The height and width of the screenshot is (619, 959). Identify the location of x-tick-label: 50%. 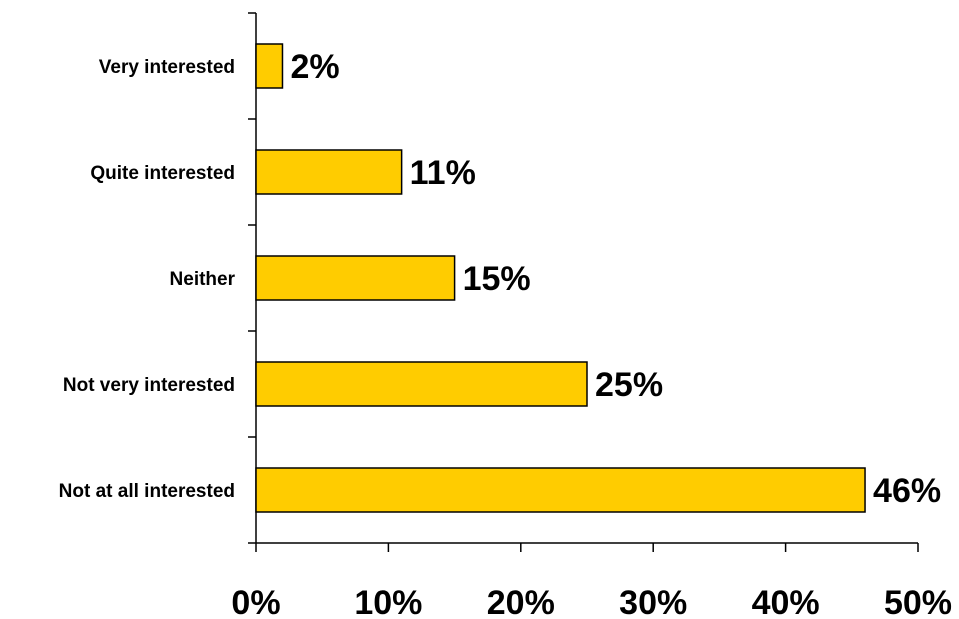
(918, 601).